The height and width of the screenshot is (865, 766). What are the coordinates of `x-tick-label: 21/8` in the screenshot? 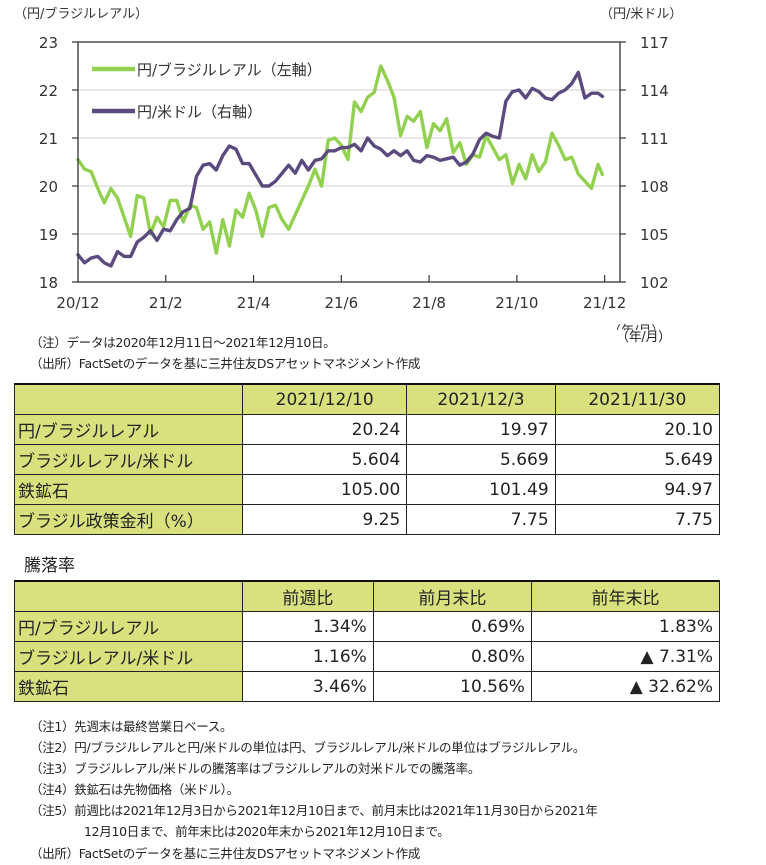 It's located at (429, 303).